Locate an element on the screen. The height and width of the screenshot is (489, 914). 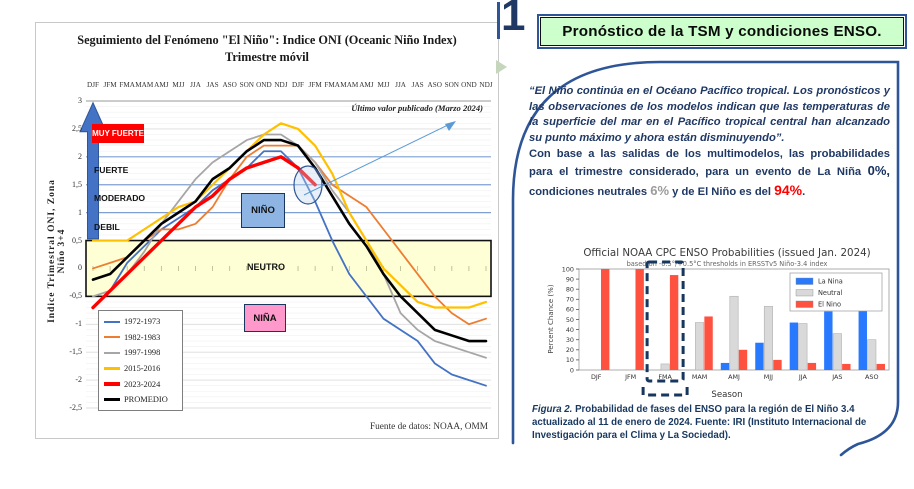
oni-y-tick: -2,5 is located at coordinates (75, 407).